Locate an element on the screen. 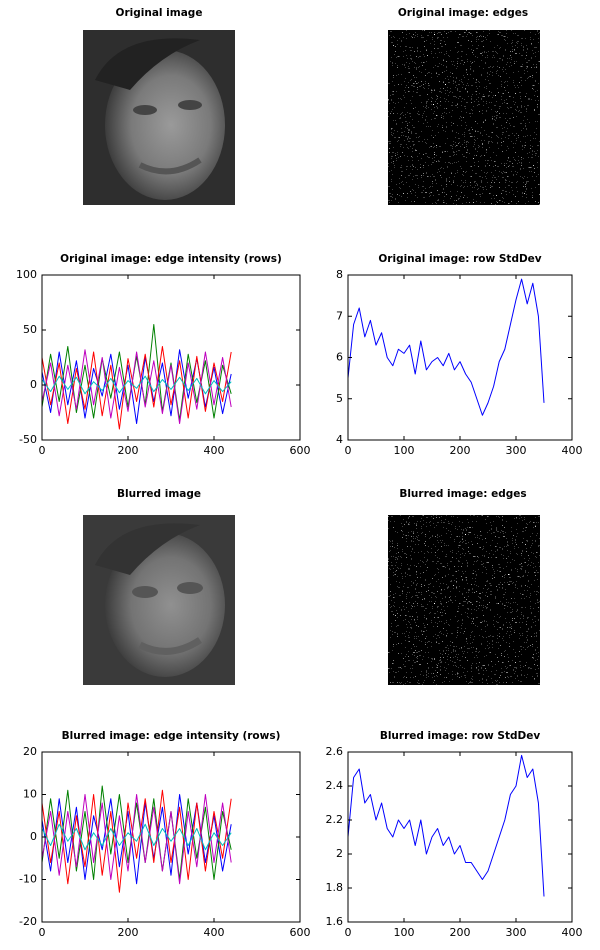 Image resolution: width=600 pixels, height=950 pixels. y-tick-label: -50 is located at coordinates (28, 439).